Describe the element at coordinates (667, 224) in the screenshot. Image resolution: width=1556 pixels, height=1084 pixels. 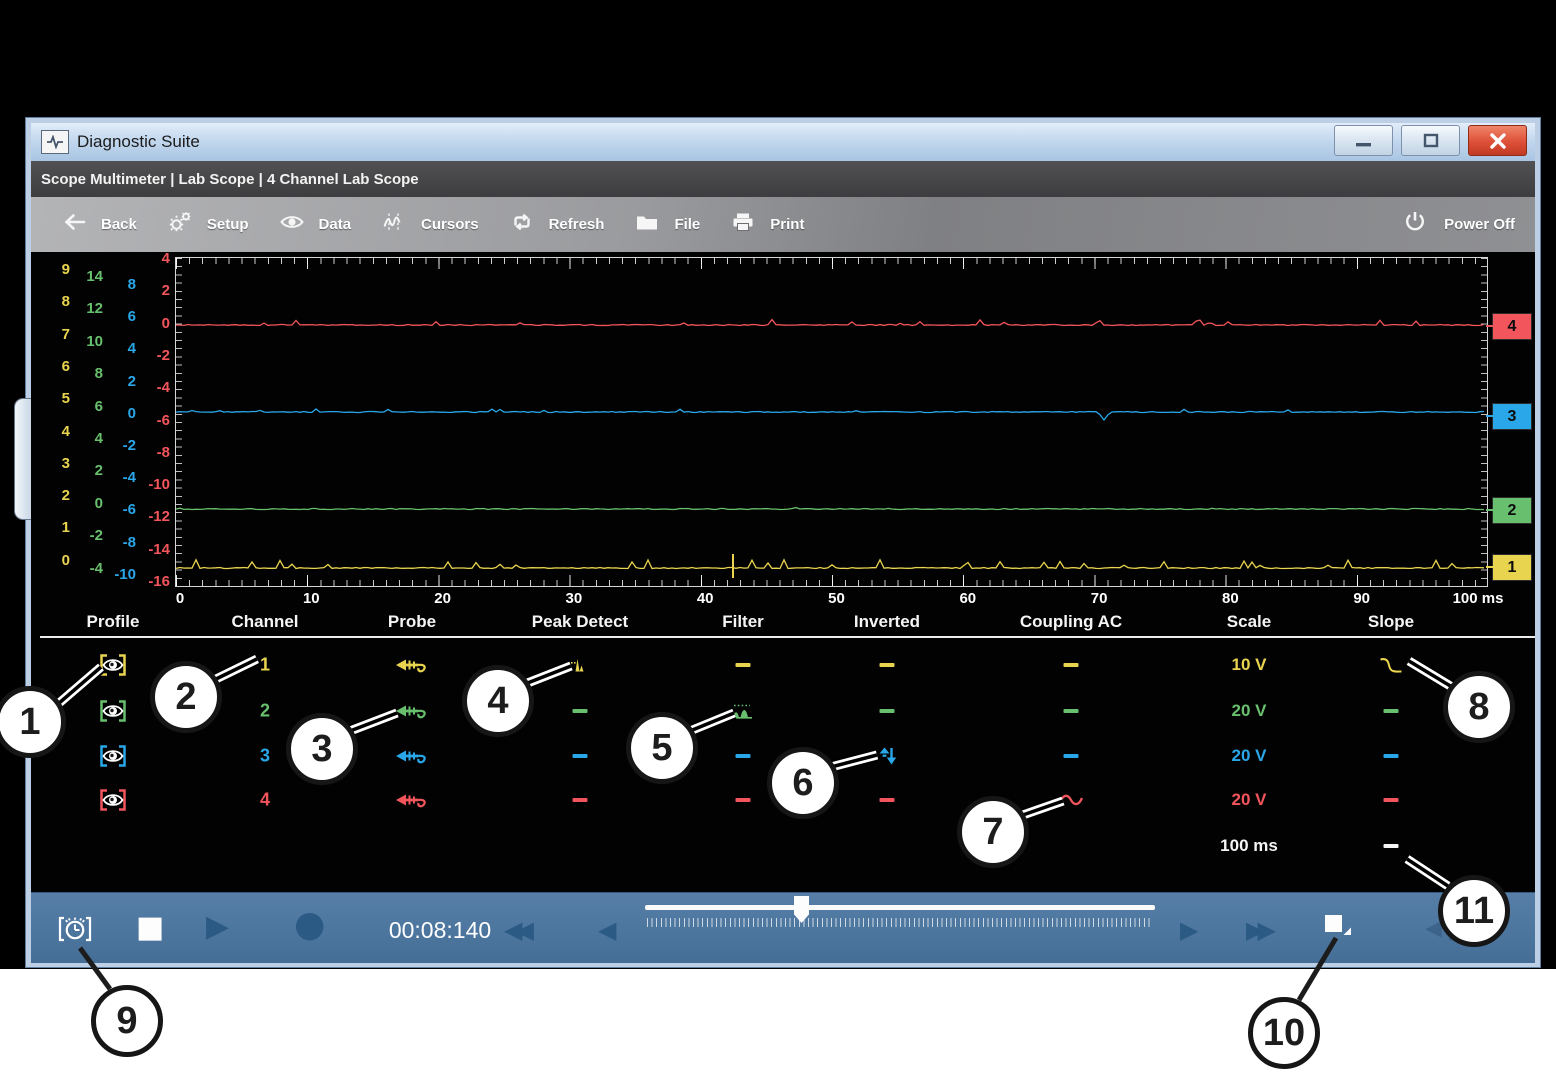
I see `toolbar-item-file: File` at that location.